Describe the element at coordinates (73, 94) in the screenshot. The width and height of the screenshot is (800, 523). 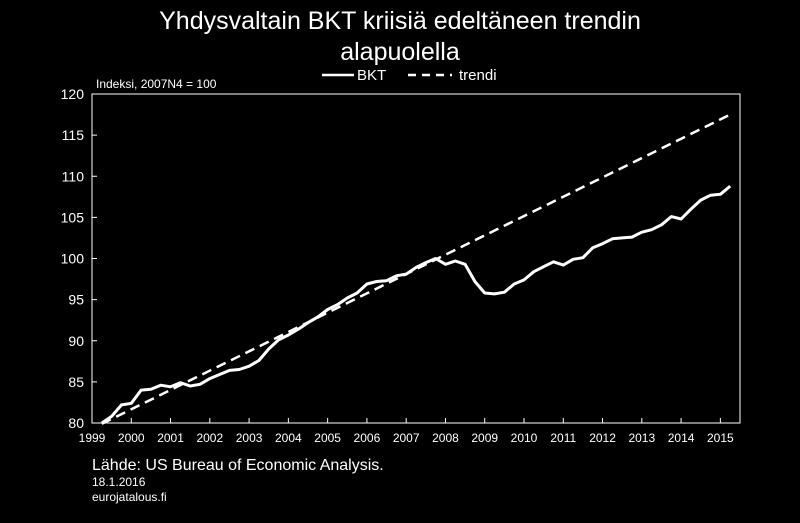
I see `y-tick-label: 120` at that location.